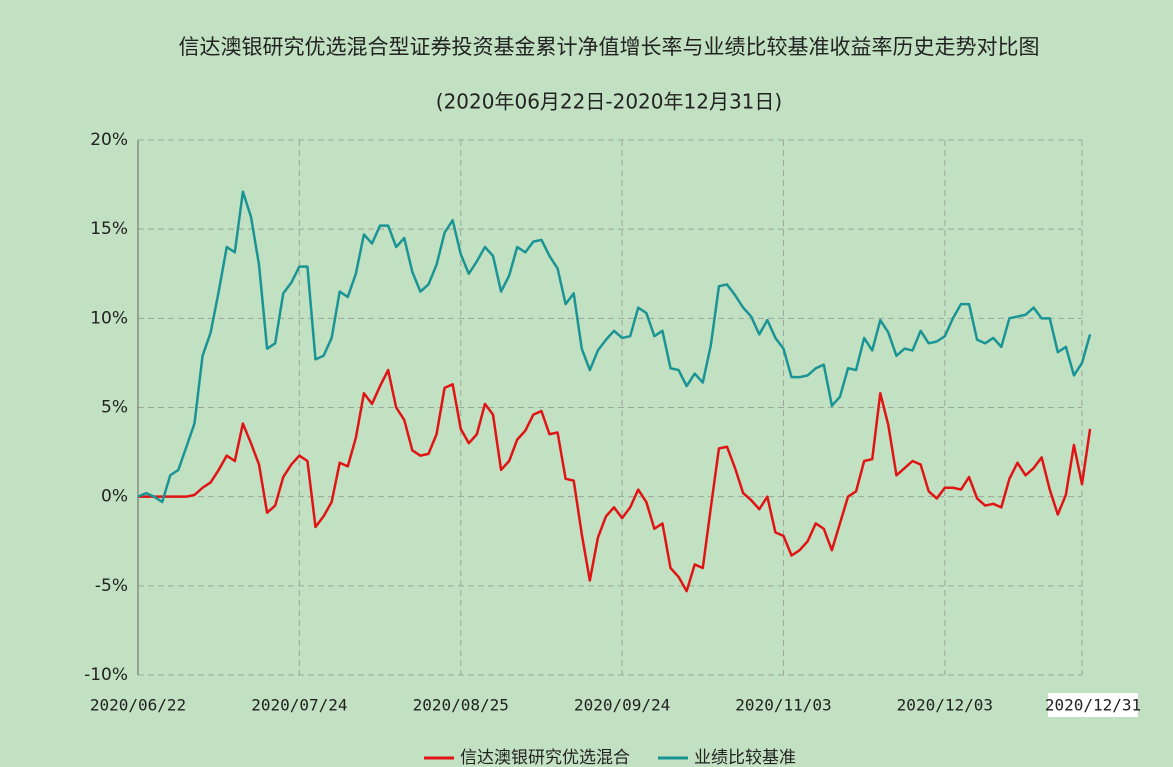  What do you see at coordinates (945, 705) in the screenshot?
I see `x-tick-label: 2020/12/03` at bounding box center [945, 705].